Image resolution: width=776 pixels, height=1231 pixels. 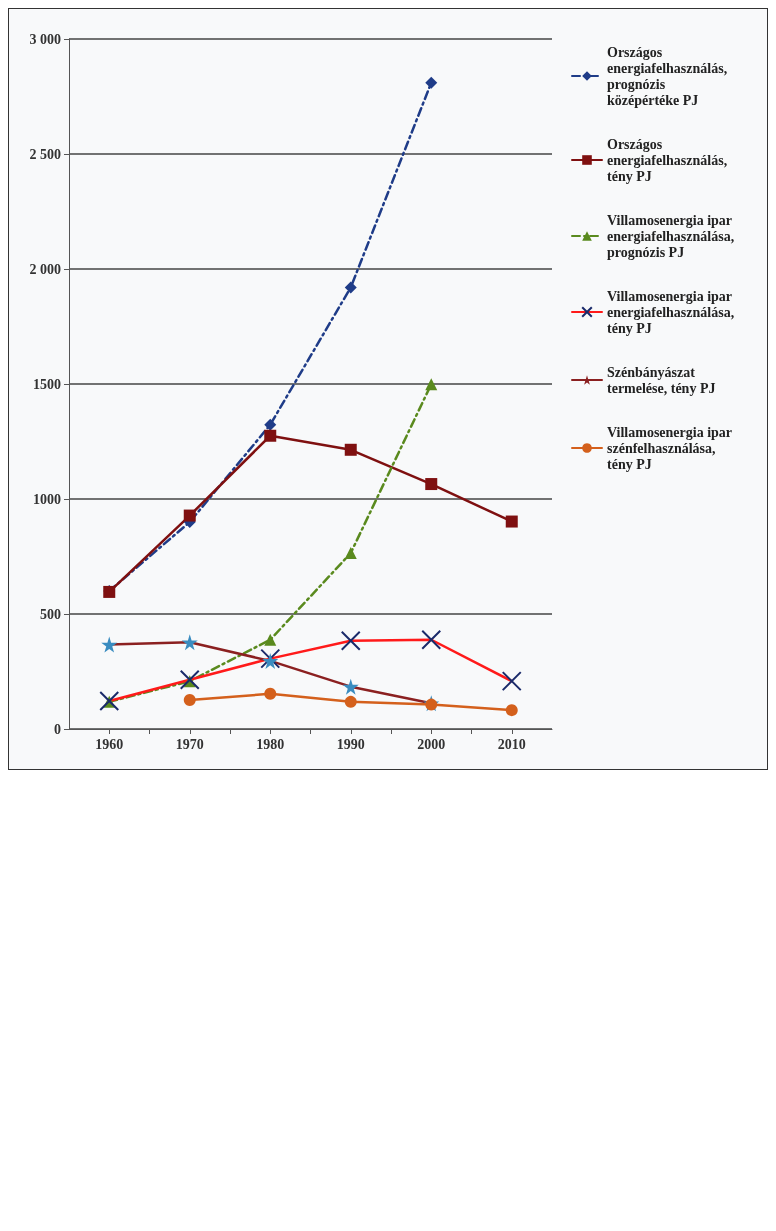 I want to click on x-tick-label: 2000, so click(x=431, y=744).